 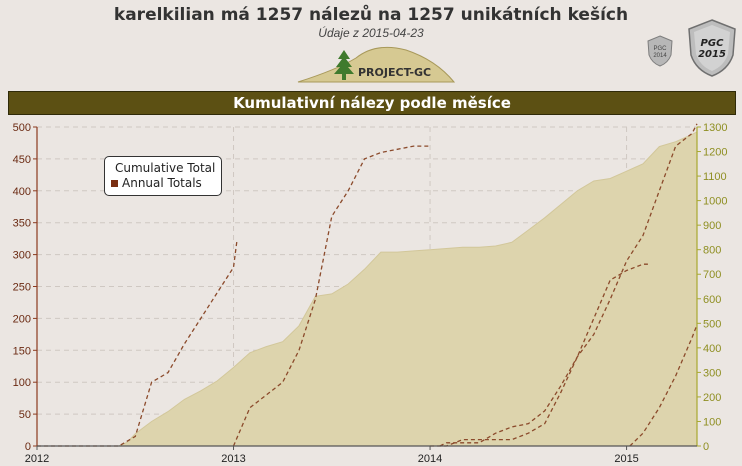 I want to click on legend-label-annual: Annual Totals, so click(x=162, y=183).